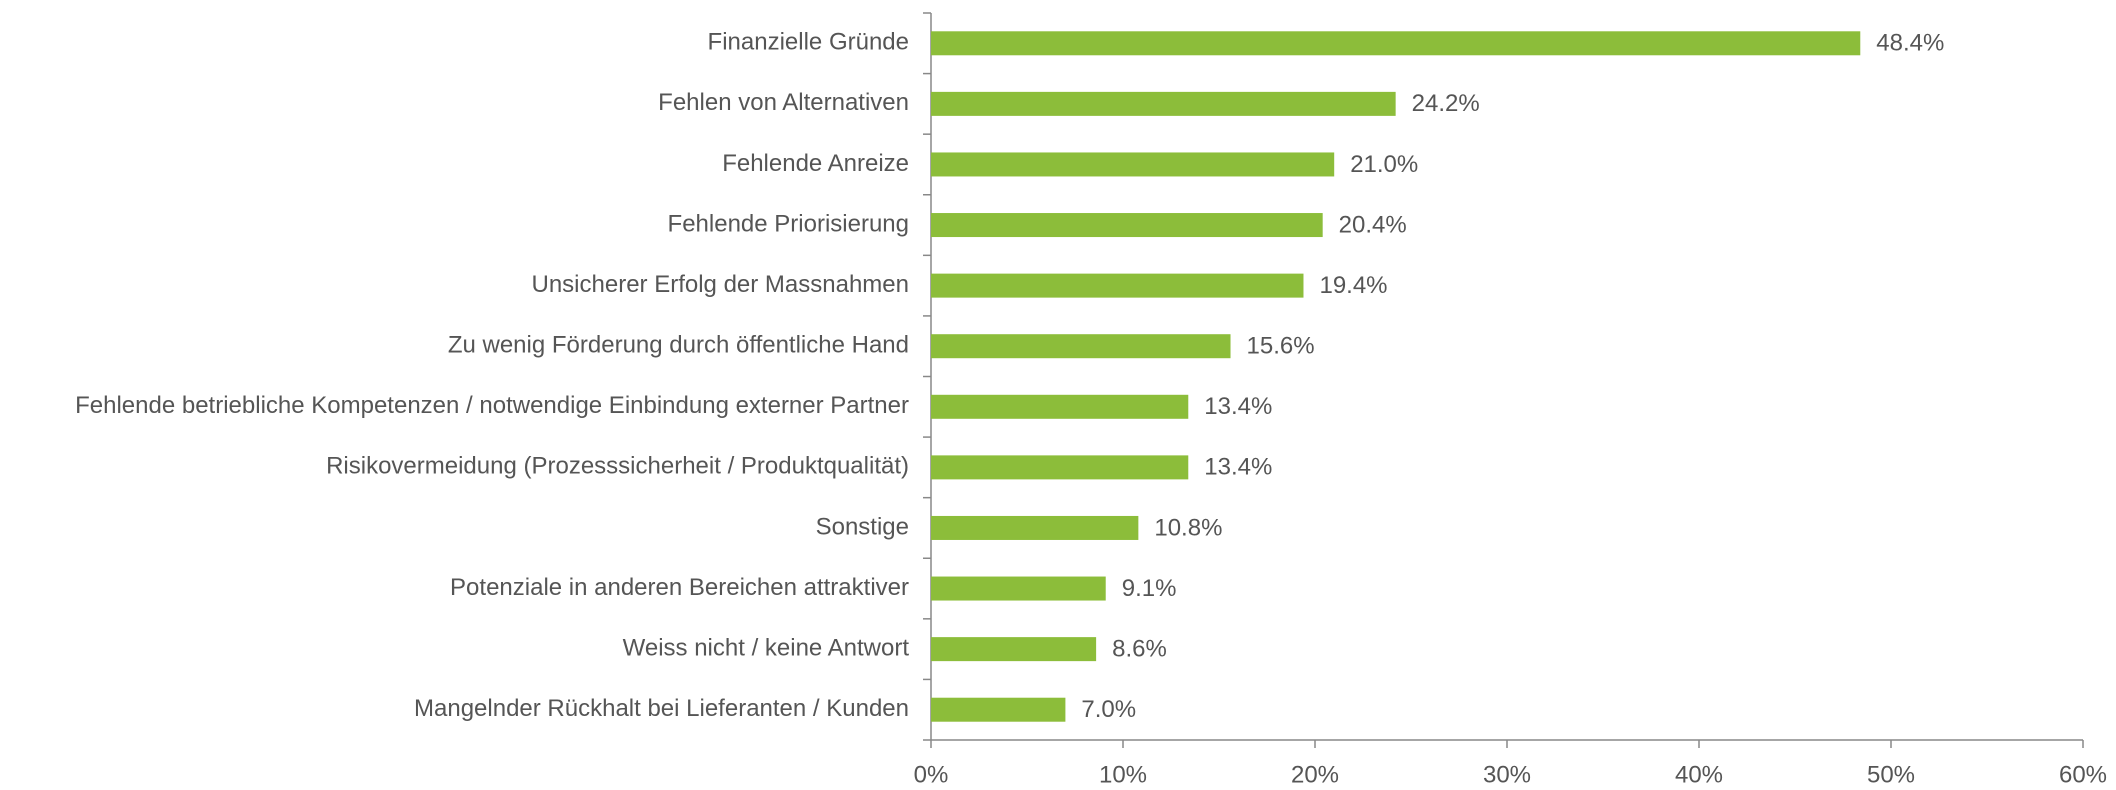  I want to click on y-tick-label: Unsicherer Erfolg der Massnahmen, so click(721, 284).